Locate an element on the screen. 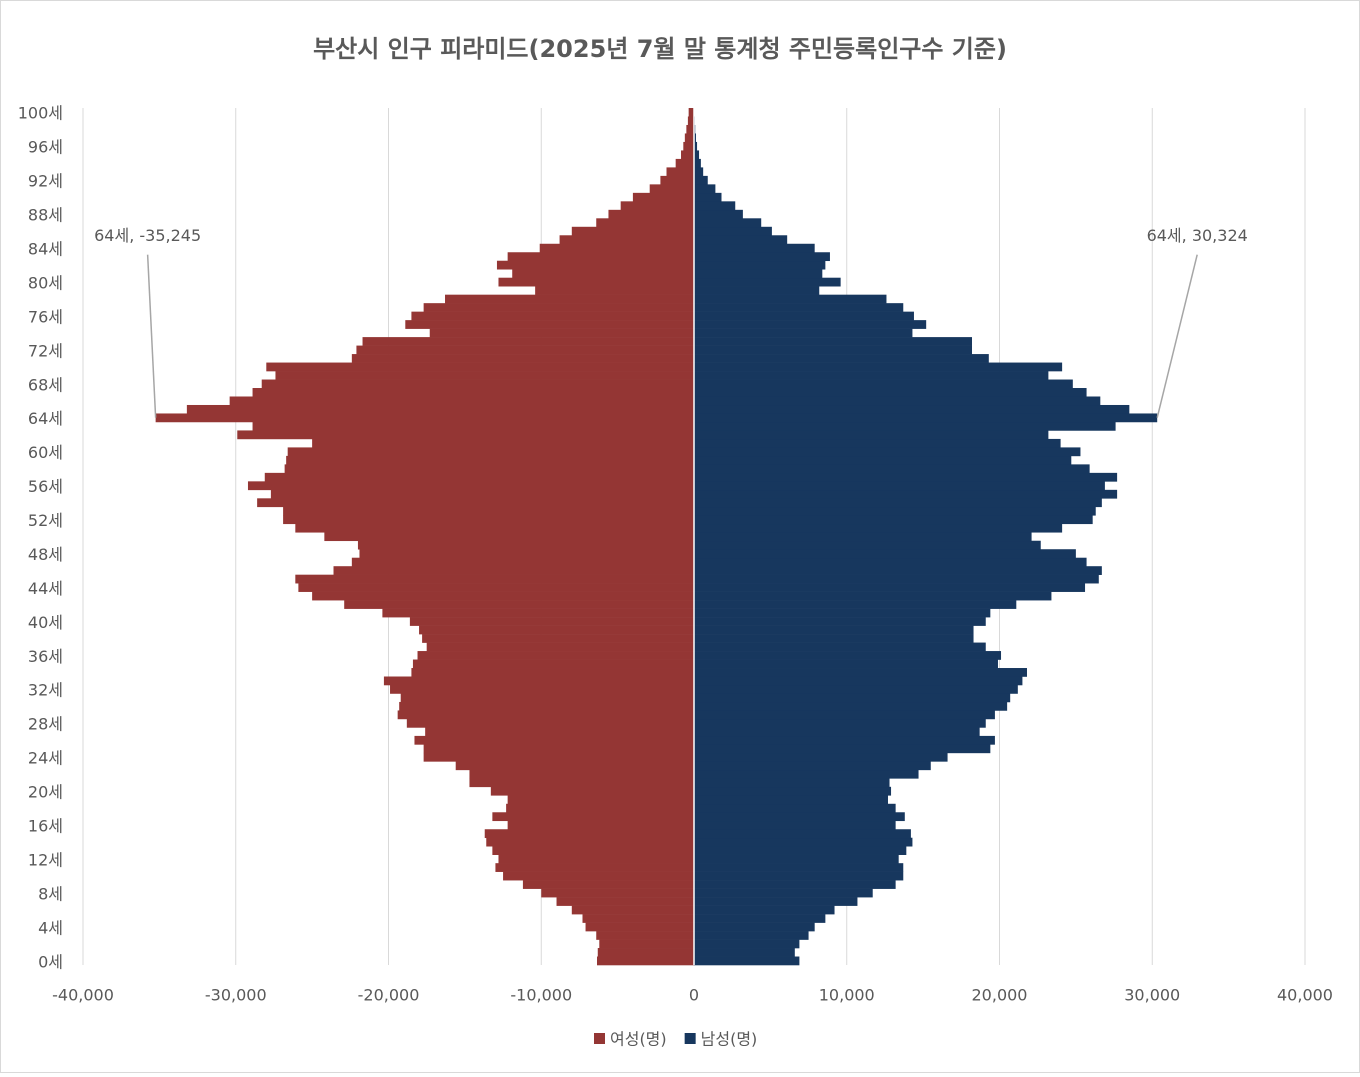 This screenshot has height=1077, width=1360. y-tick-label: 12세 is located at coordinates (45, 859).